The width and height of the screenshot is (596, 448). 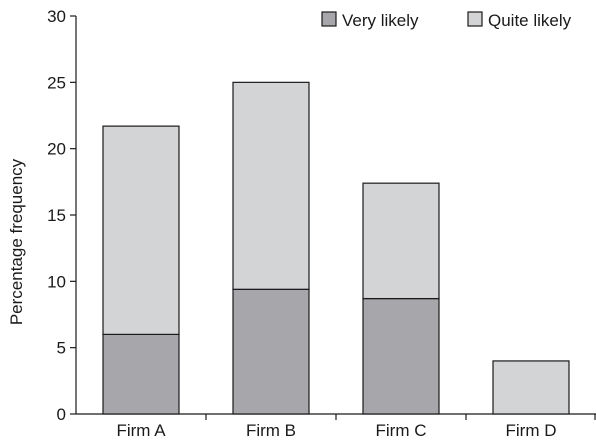 I want to click on y-ticks: 0 5 10 15 20 25 30, so click(x=61, y=215).